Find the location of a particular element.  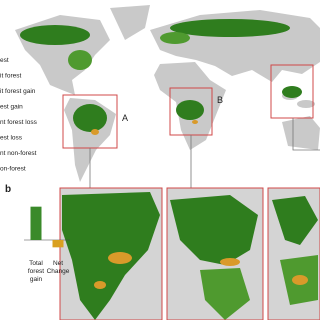

greenland is located at coordinates (130, 22).